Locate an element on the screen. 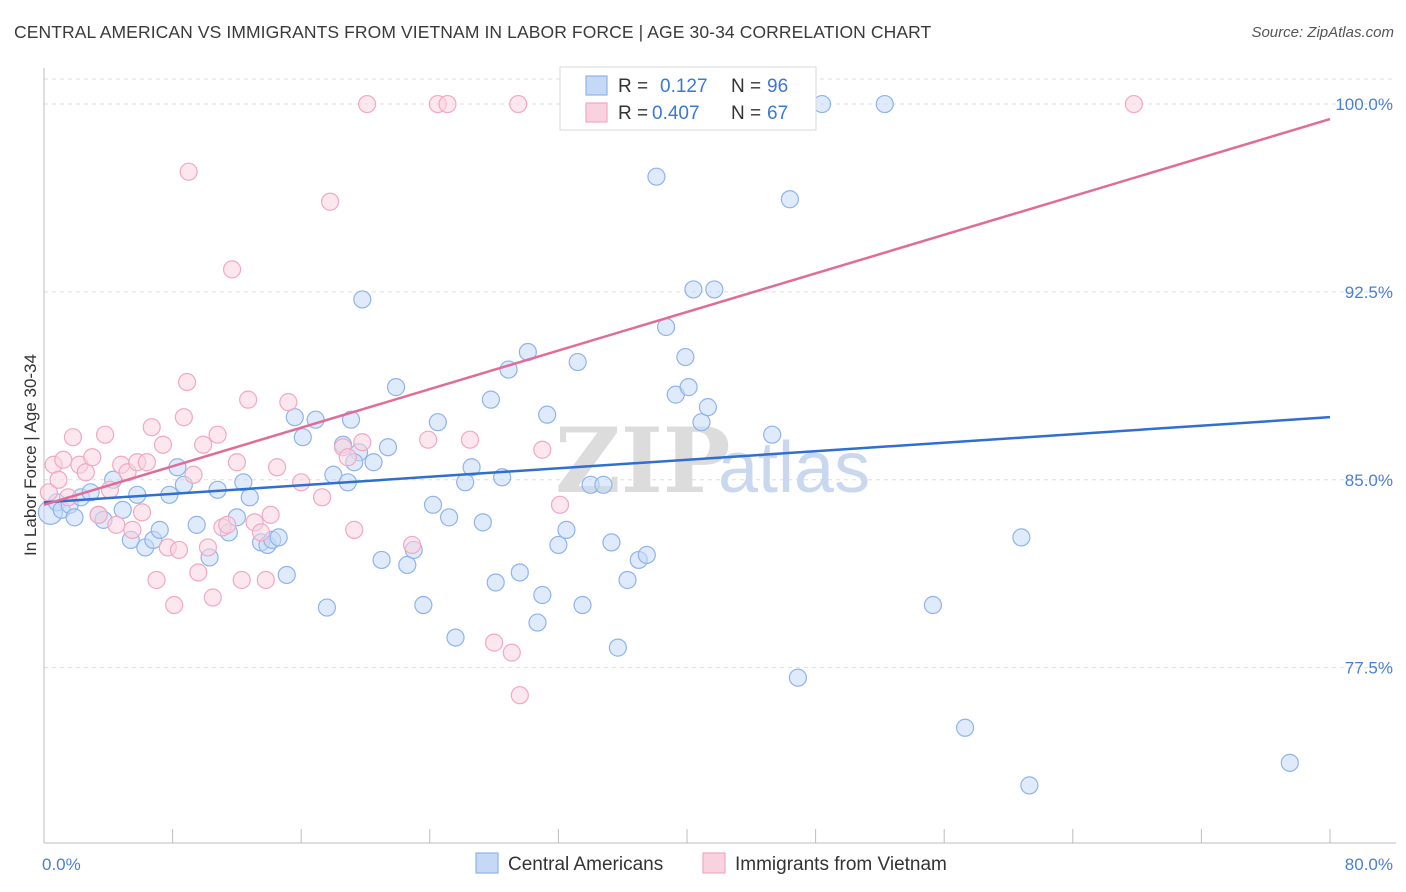 The image size is (1406, 892). y-tick-label: 92.5% is located at coordinates (1369, 292).